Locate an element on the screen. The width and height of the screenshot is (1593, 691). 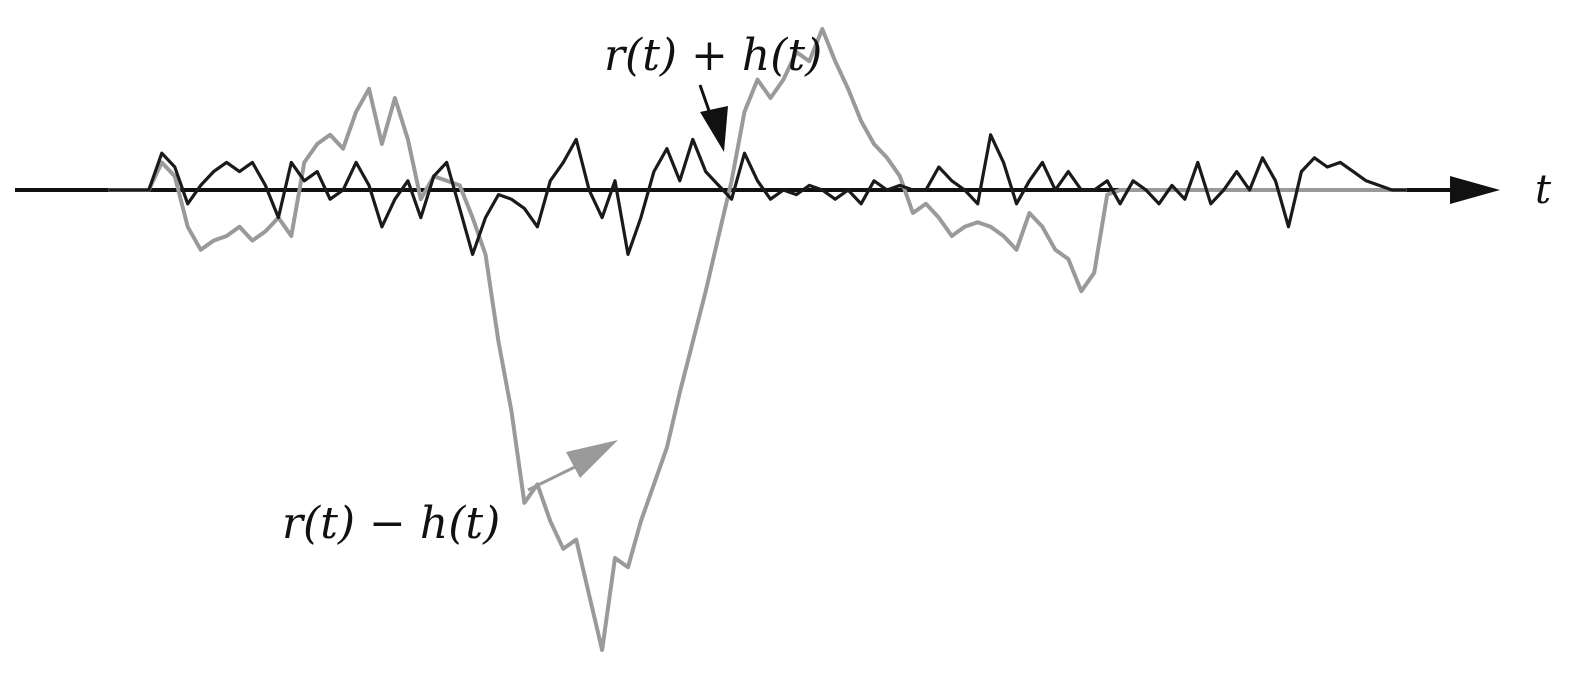
label-r-plus-h: r(t) + h(t) is located at coordinates (713, 55).